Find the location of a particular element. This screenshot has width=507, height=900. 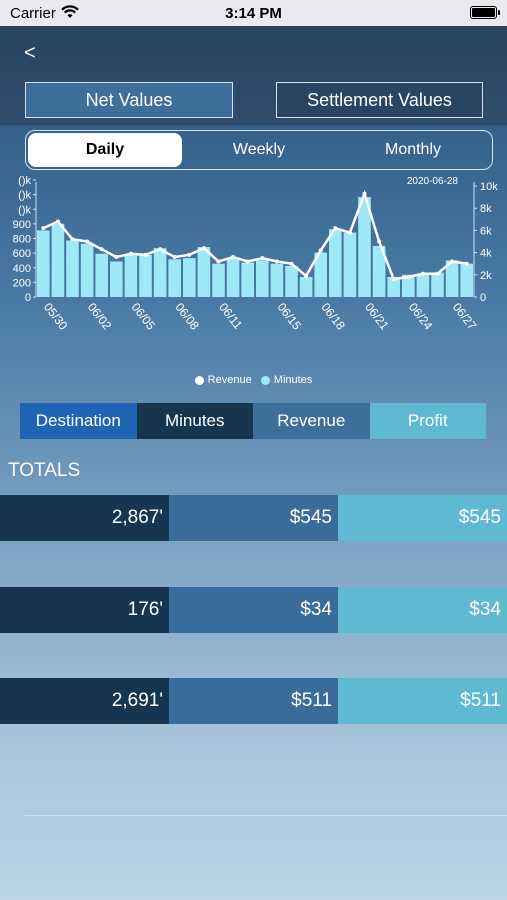

totals-heading: TOTALS is located at coordinates (44, 470).